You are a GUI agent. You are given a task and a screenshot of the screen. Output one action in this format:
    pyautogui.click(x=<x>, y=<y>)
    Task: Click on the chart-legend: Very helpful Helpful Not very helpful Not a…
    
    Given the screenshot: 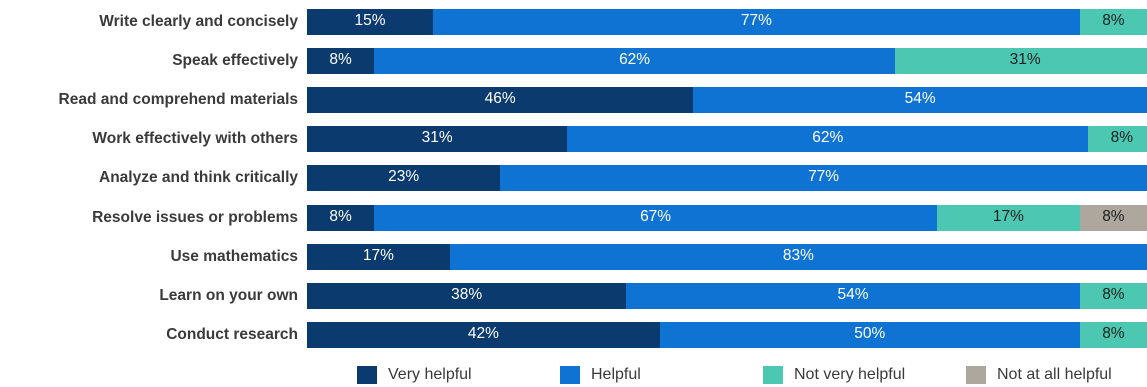 What is the action you would take?
    pyautogui.click(x=573, y=375)
    